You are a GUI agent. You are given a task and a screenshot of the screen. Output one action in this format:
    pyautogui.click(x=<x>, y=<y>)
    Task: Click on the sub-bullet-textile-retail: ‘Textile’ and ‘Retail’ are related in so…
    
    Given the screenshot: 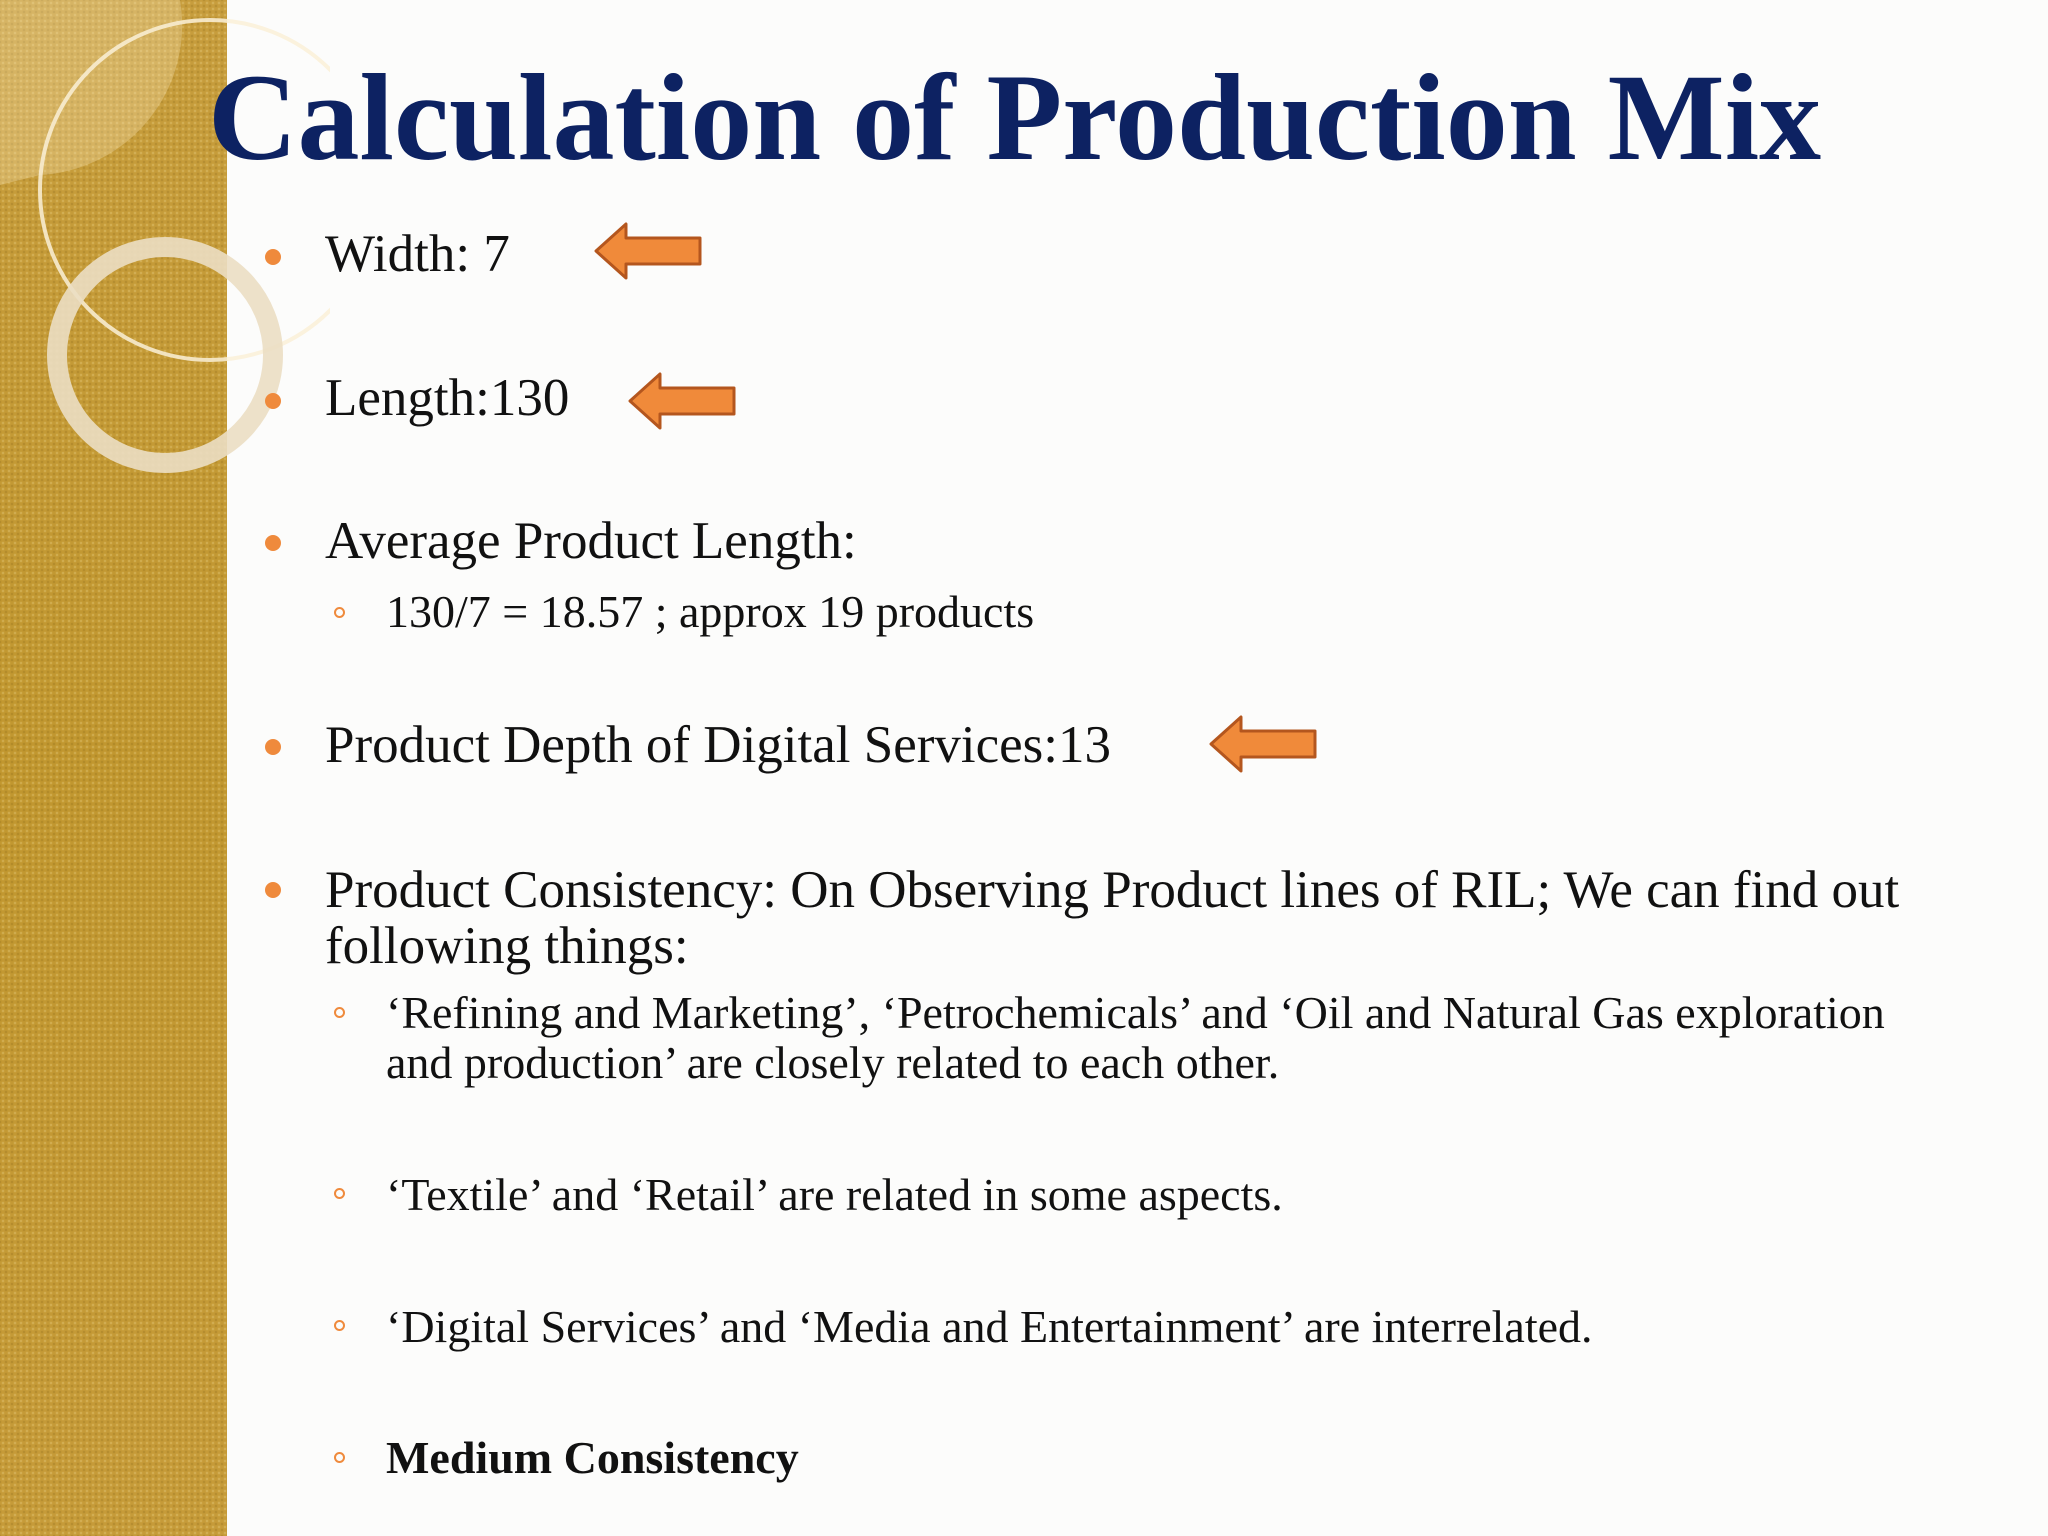 What is the action you would take?
    pyautogui.click(x=834, y=1194)
    